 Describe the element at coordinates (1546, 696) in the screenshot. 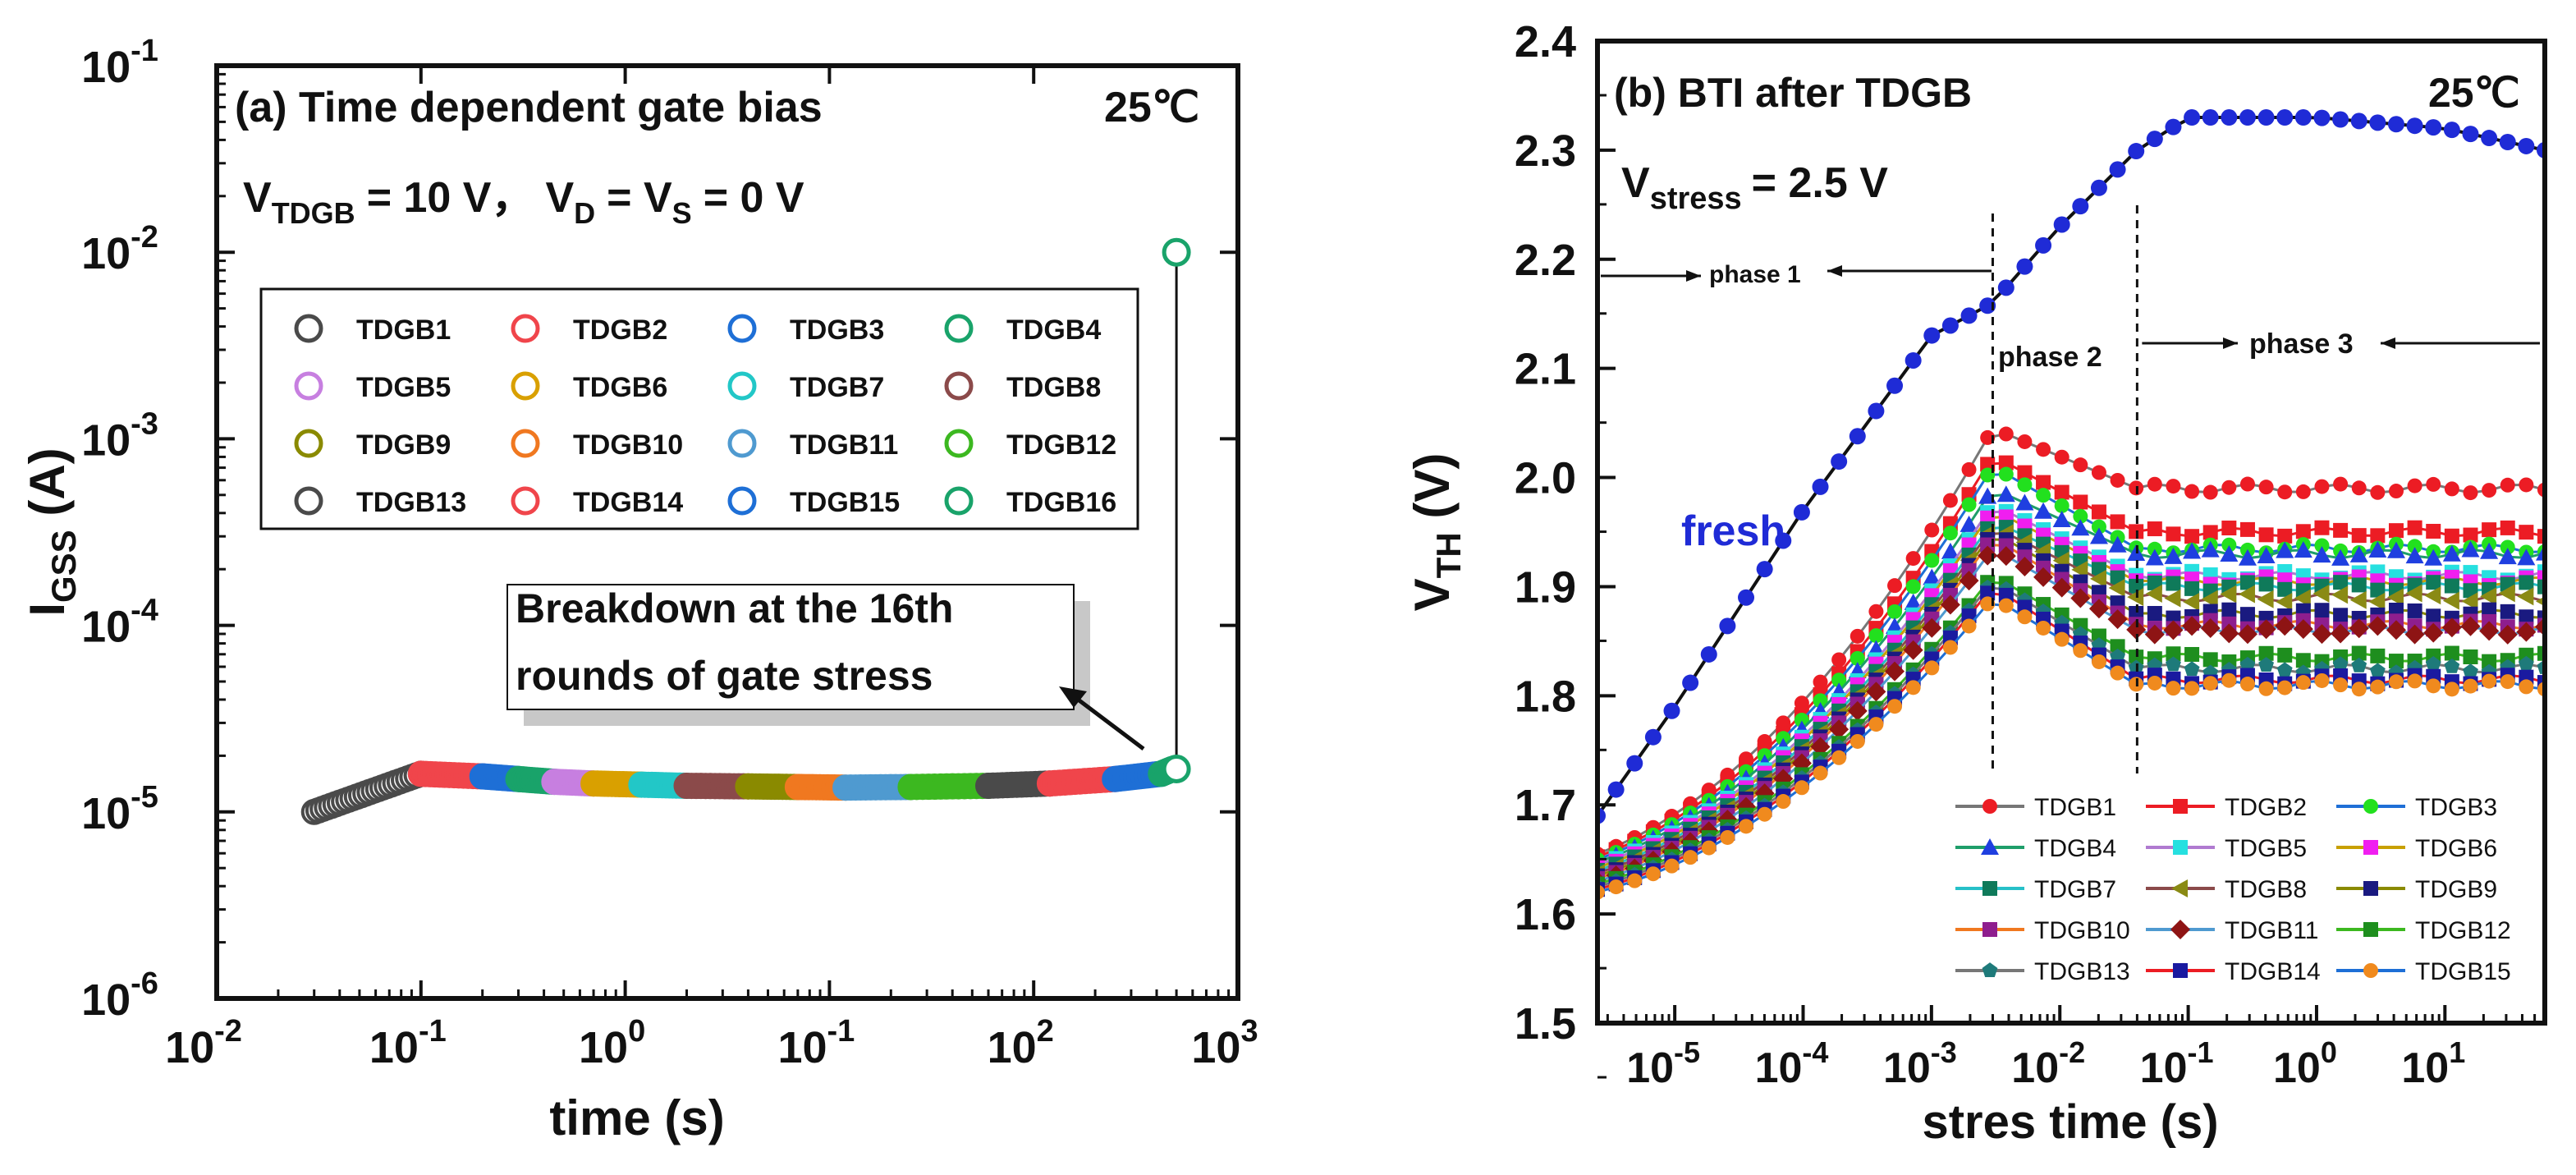

I see `b-ytick-label: 1.8` at that location.